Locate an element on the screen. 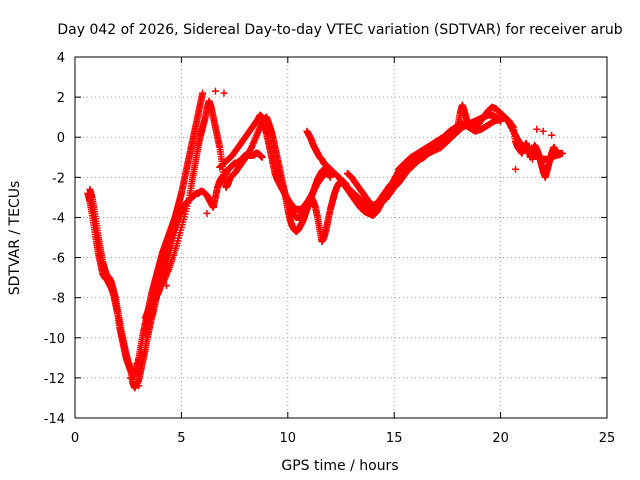 The width and height of the screenshot is (640, 480). y-tick-label: -12 is located at coordinates (54, 379).